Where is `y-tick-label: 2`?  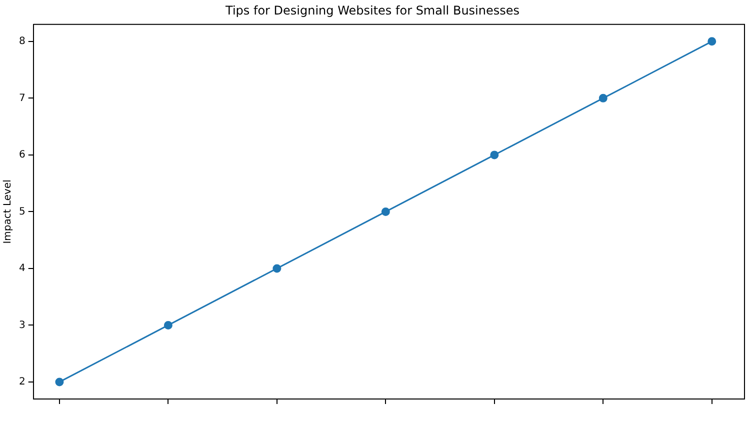 y-tick-label: 2 is located at coordinates (22, 382).